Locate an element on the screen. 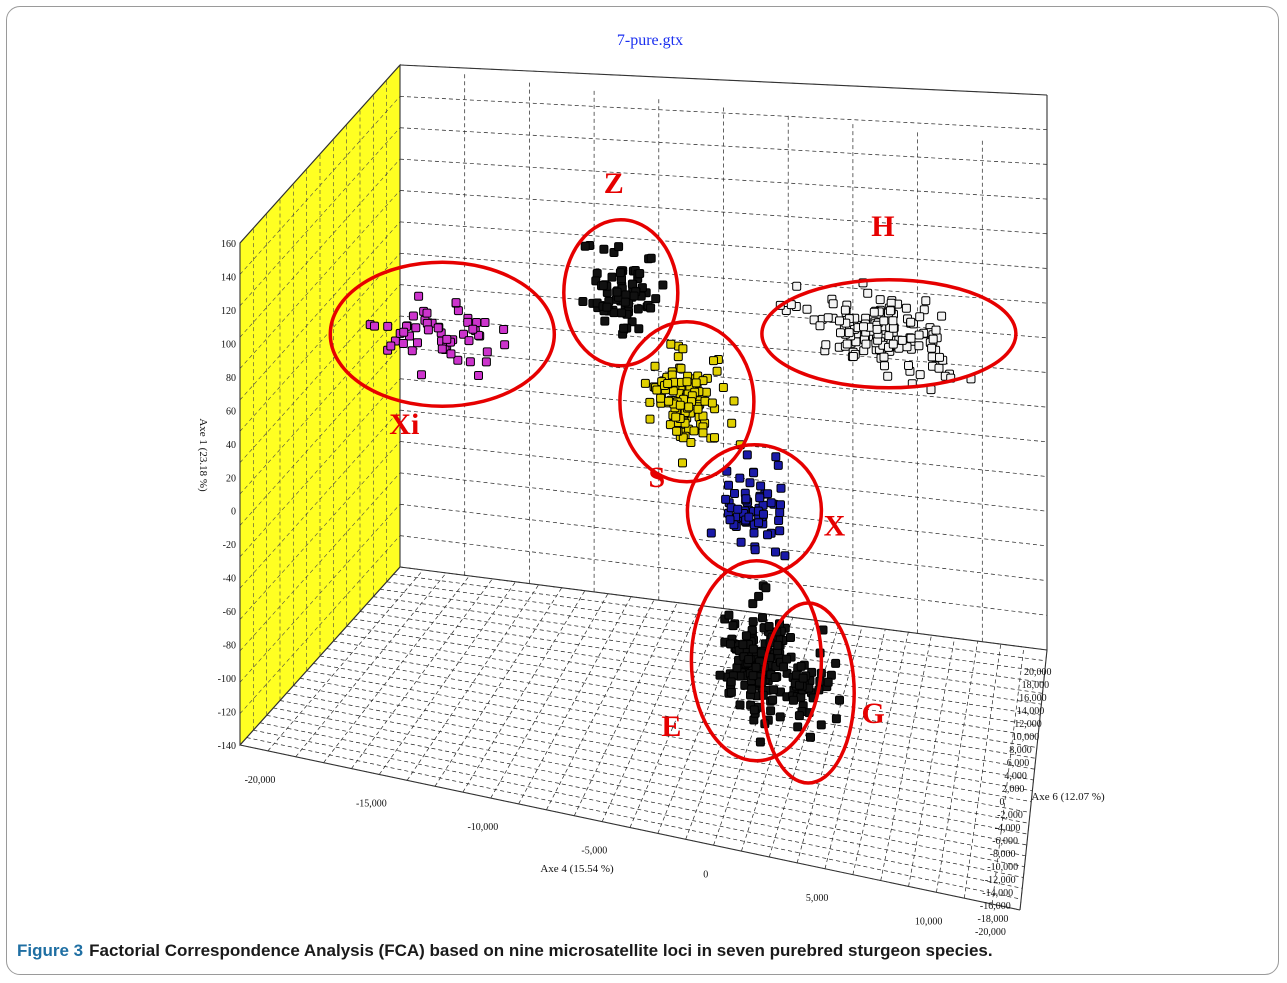  y-tick-label: 0 is located at coordinates (1002, 802).